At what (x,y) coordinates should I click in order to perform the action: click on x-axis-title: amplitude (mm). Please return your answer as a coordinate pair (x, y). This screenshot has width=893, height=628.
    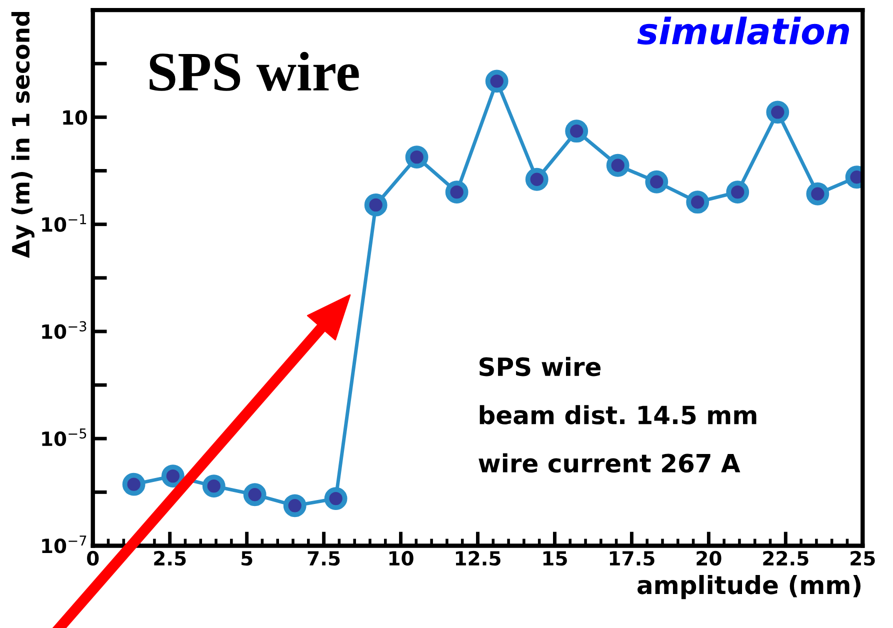
    Looking at the image, I should click on (749, 587).